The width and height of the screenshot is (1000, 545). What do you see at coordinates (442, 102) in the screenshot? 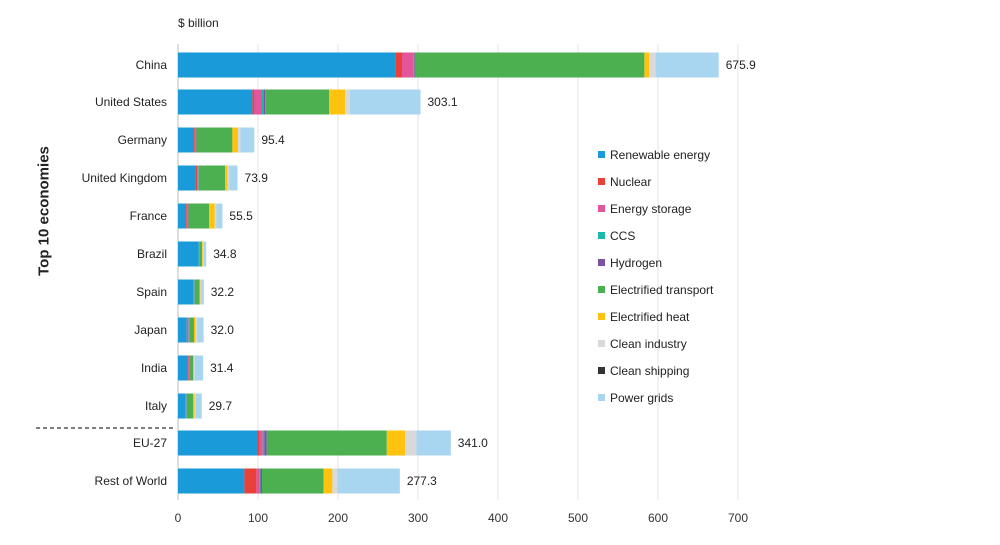
I see `total-label: 303.1` at bounding box center [442, 102].